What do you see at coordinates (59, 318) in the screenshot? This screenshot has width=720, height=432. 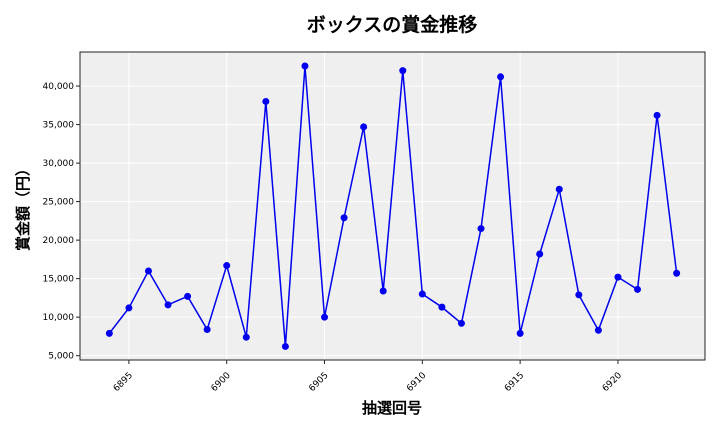 I see `y-tick-label: 10,000` at bounding box center [59, 318].